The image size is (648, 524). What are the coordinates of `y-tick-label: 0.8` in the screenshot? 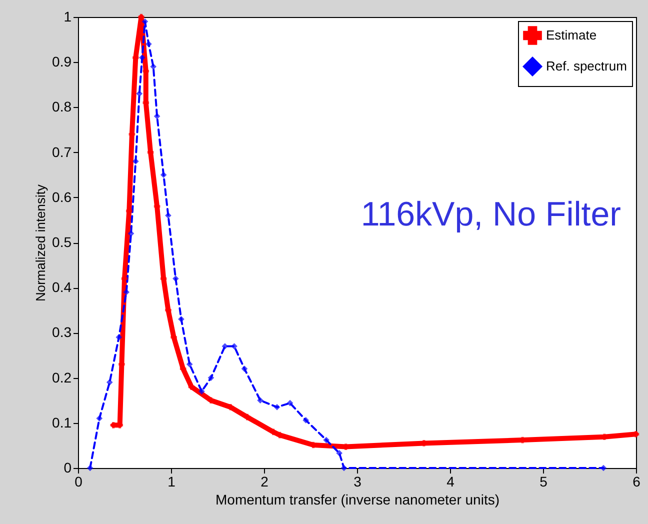 It's located at (62, 106).